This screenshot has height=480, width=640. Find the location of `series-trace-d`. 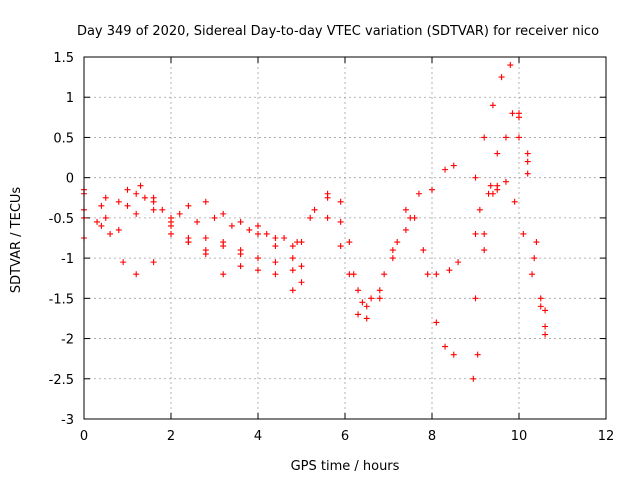

series-trace-d is located at coordinates (188, 246).